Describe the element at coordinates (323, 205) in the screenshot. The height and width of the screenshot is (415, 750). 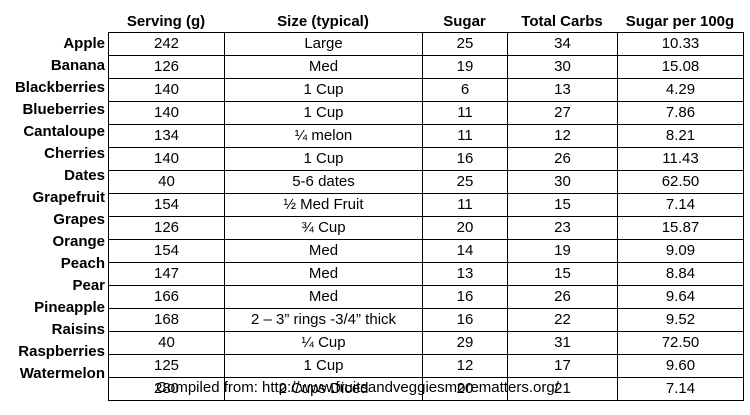
I see `size-cell: ½ Med Fruit` at that location.